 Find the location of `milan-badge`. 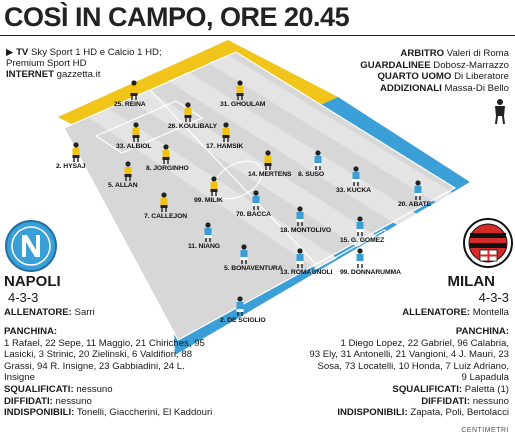

milan-badge is located at coordinates (488, 243).